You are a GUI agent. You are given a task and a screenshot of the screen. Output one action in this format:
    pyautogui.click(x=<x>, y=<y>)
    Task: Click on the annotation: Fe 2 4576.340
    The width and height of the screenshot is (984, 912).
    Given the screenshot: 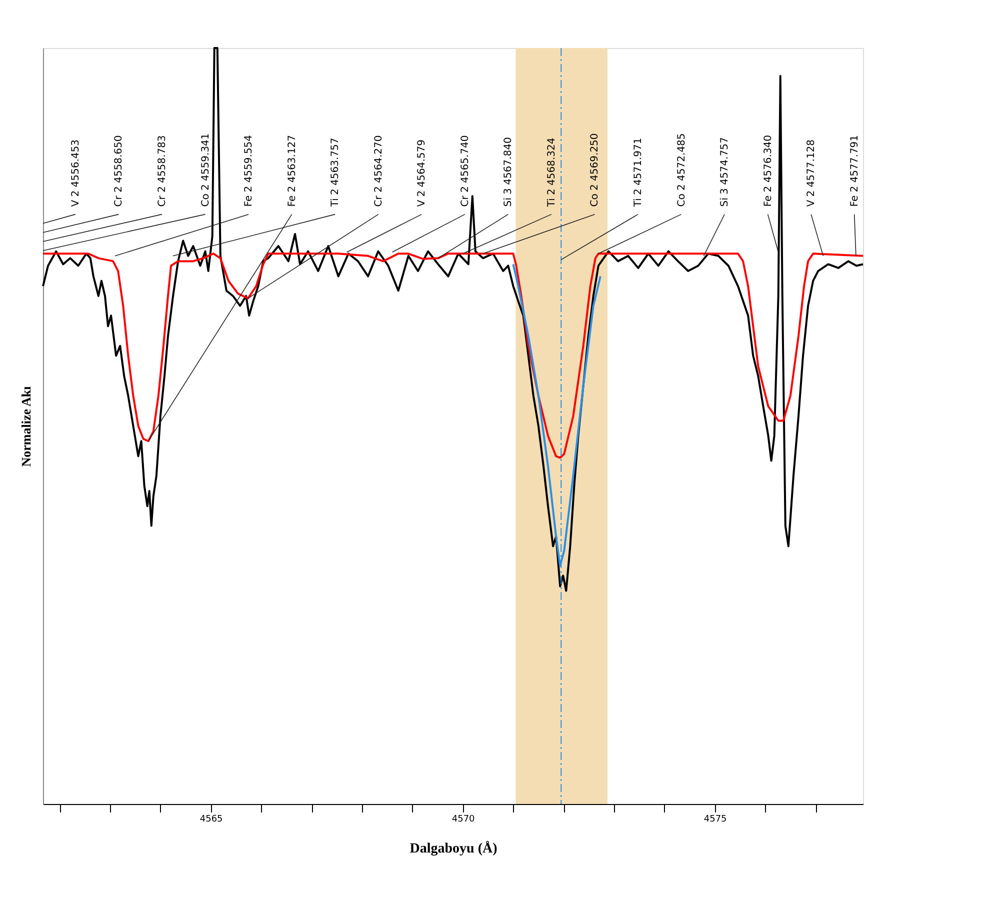 What is the action you would take?
    pyautogui.click(x=768, y=170)
    